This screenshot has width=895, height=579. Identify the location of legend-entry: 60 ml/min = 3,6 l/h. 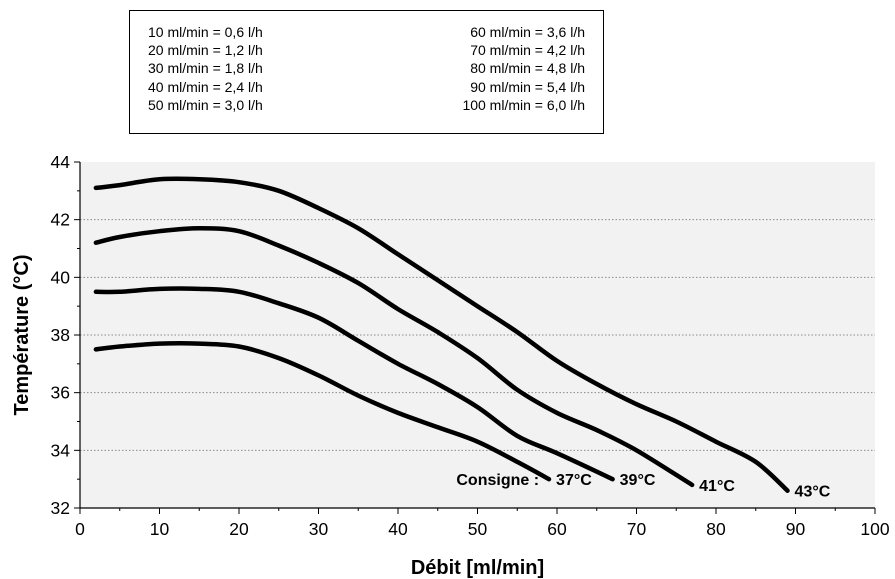
(527, 32).